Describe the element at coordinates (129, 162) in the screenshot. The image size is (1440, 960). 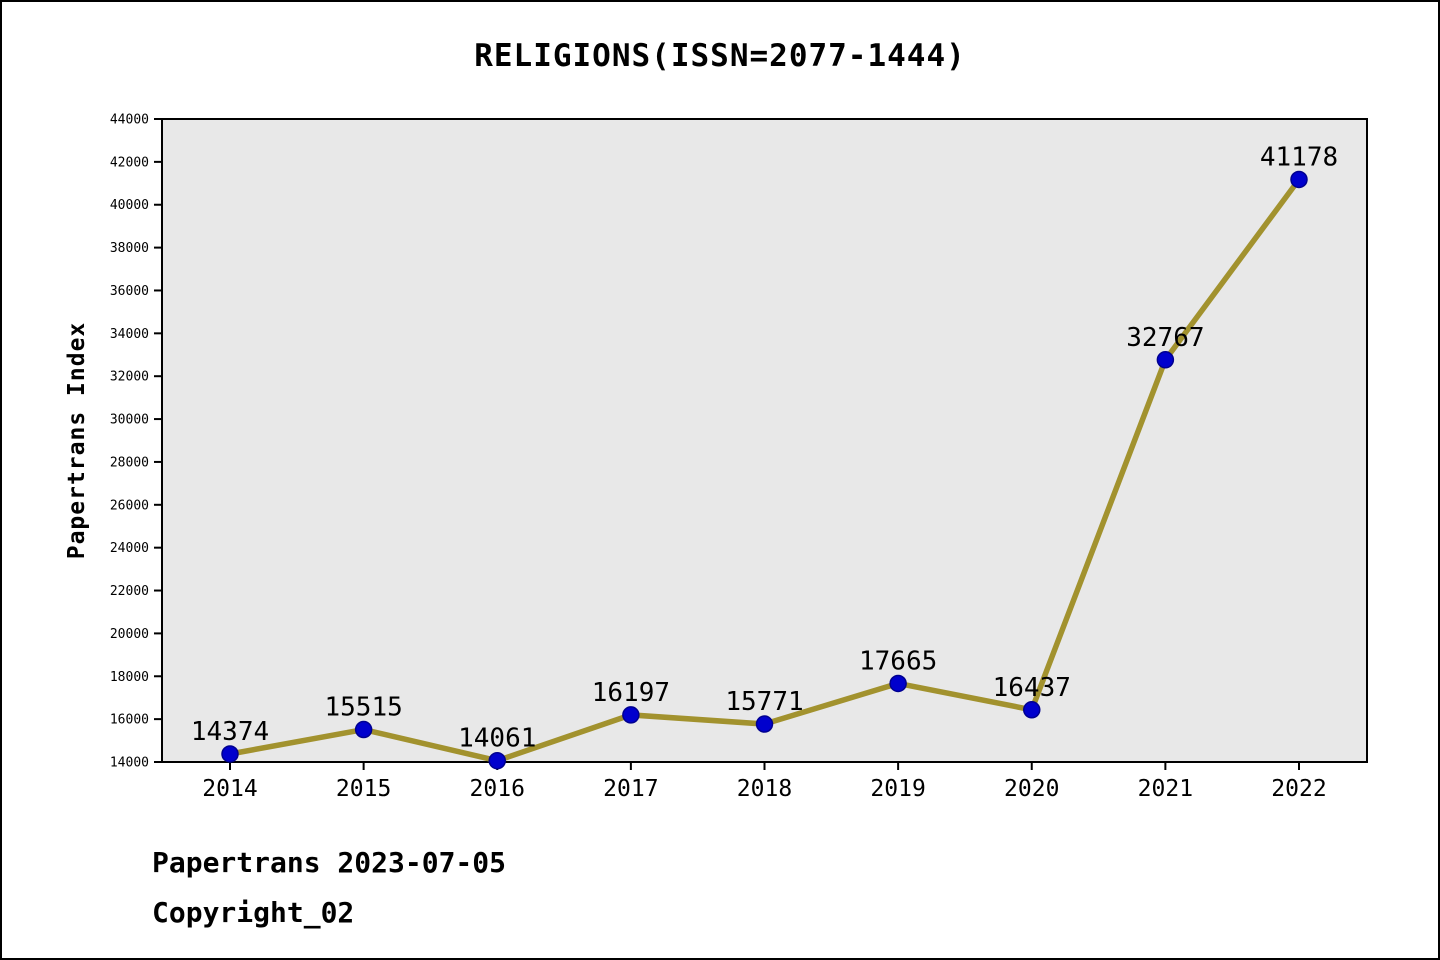
I see `y-tick-label: 42000` at that location.